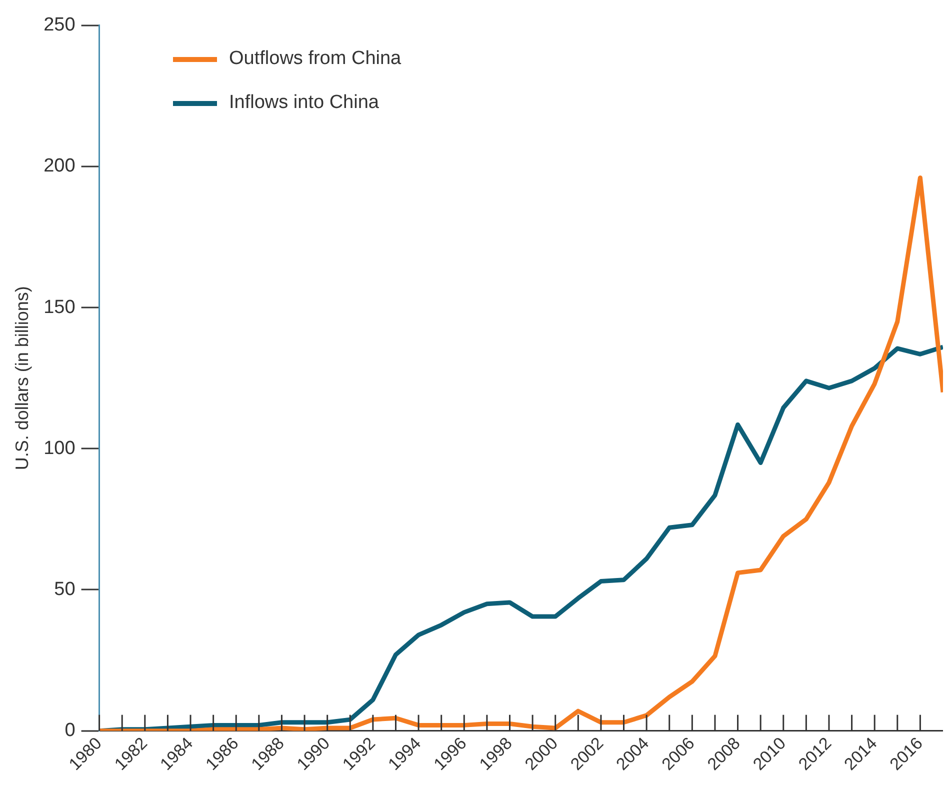  I want to click on y-tick-label: 250, so click(60, 25).